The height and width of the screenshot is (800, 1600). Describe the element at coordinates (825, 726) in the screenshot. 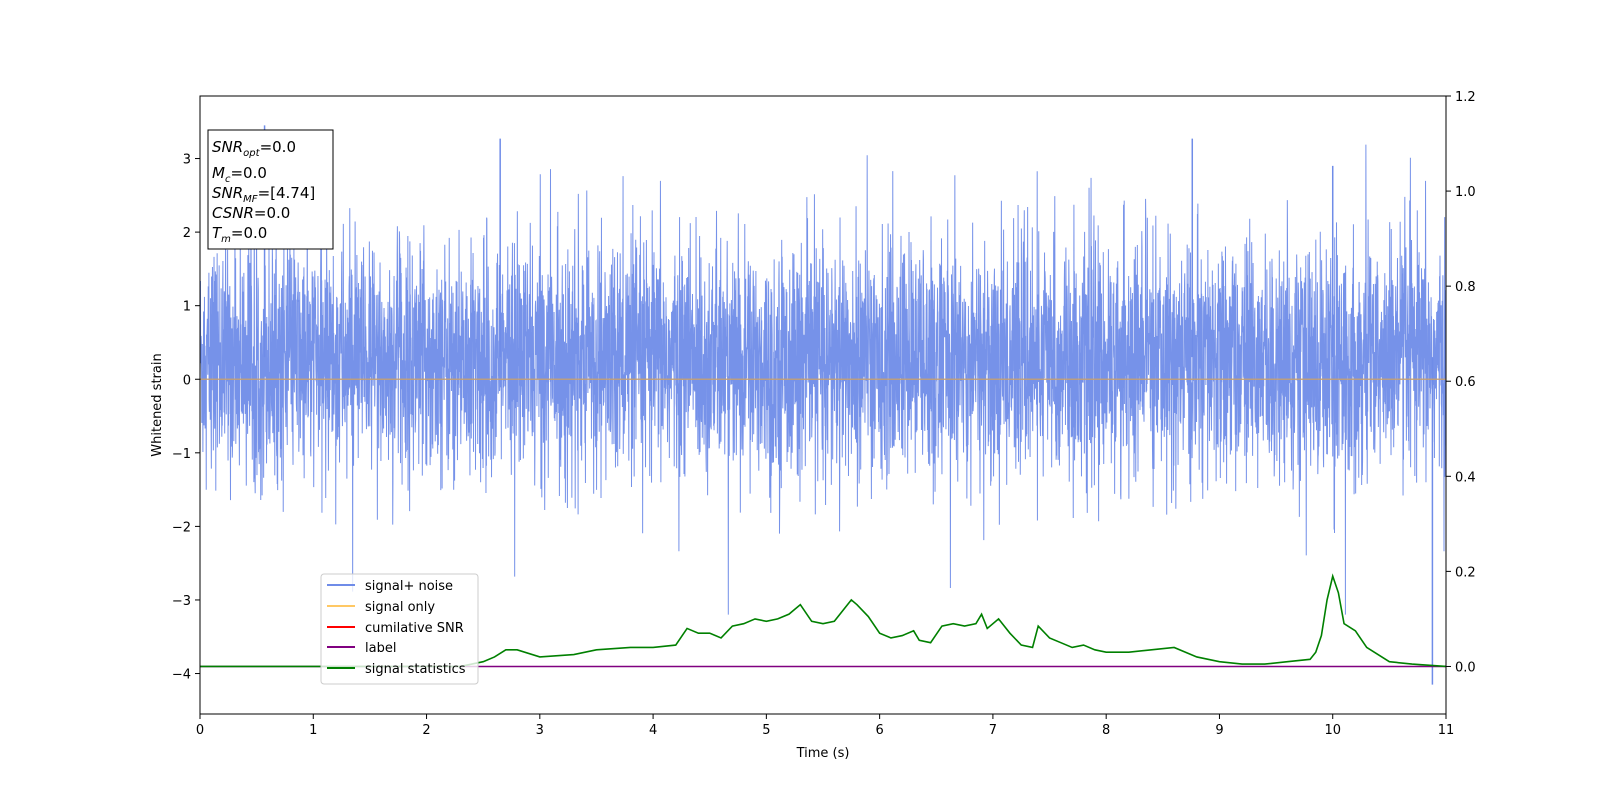

I see `x-axis: 0 1 2 3 4 5 6 7 8 9 10 11` at that location.